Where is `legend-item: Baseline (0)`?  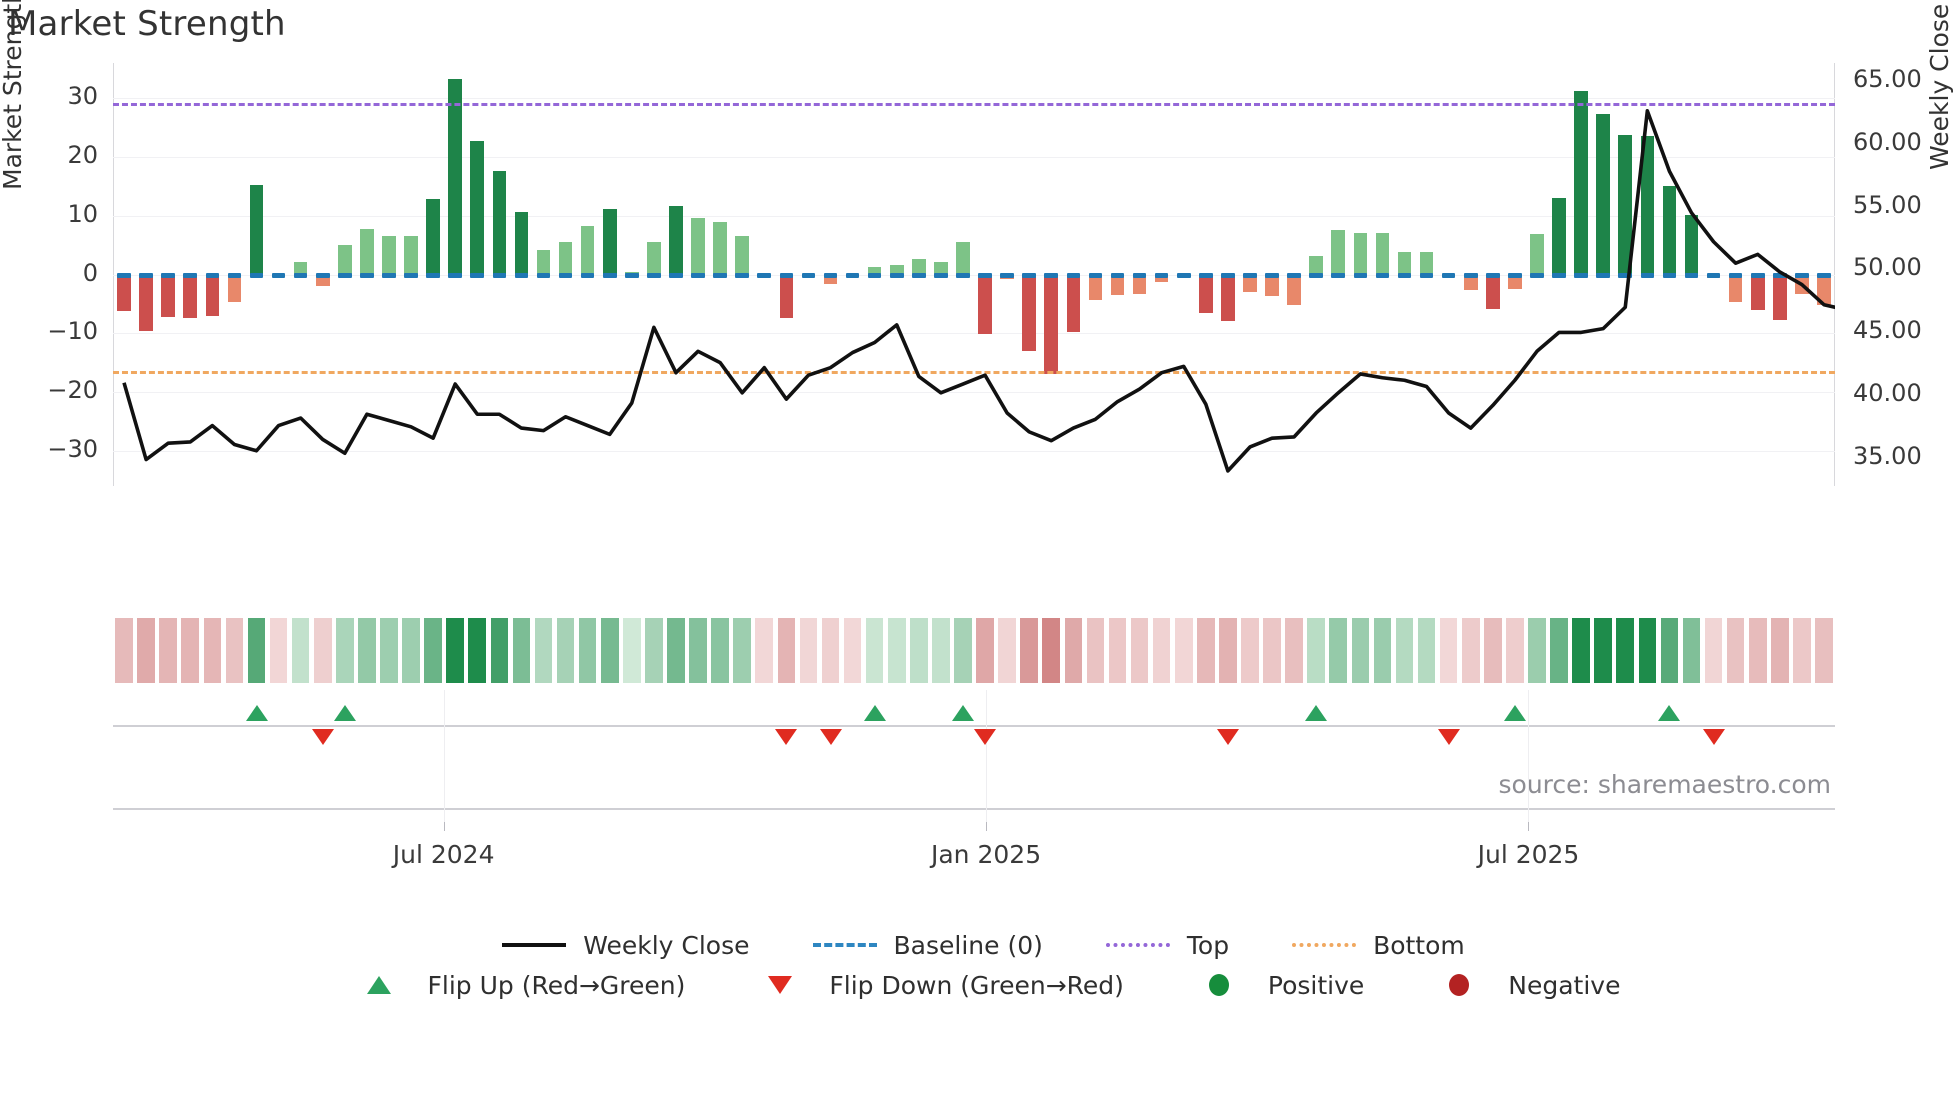 legend-item: Baseline (0) is located at coordinates (924, 945).